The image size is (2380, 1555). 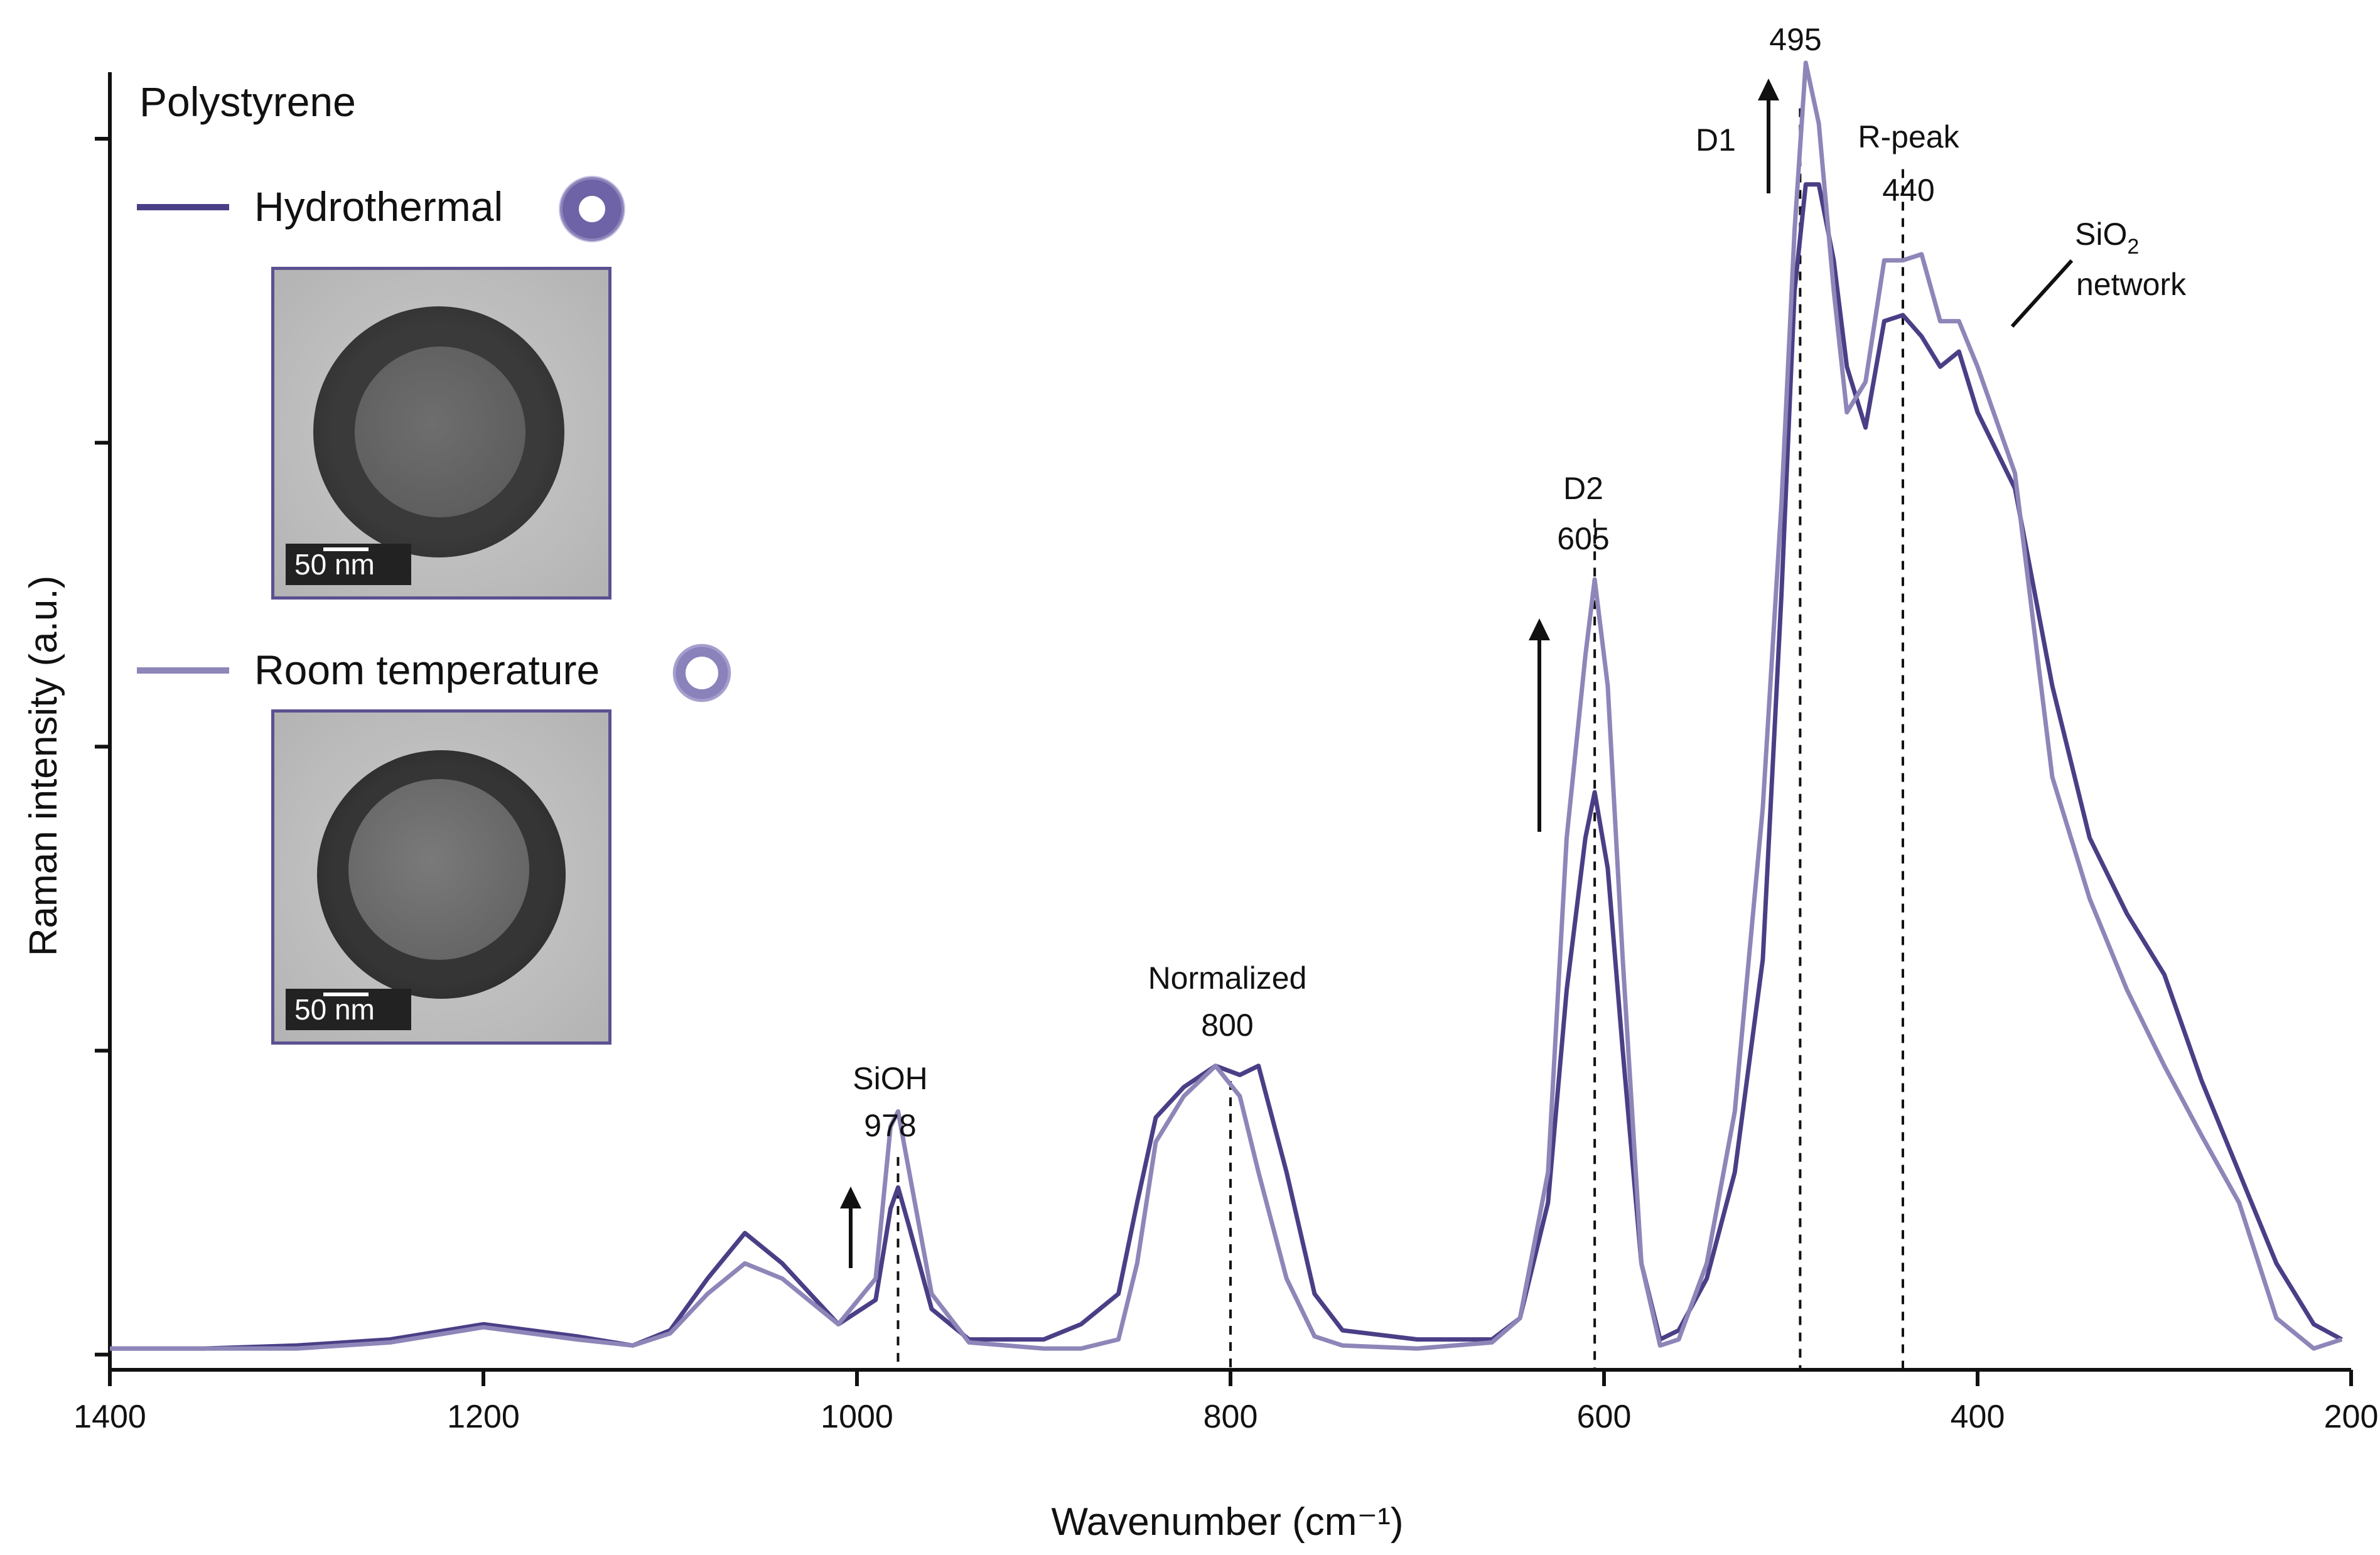 I want to click on x-axis-label: Wavenumber (cm⁻¹), so click(x=1228, y=1522).